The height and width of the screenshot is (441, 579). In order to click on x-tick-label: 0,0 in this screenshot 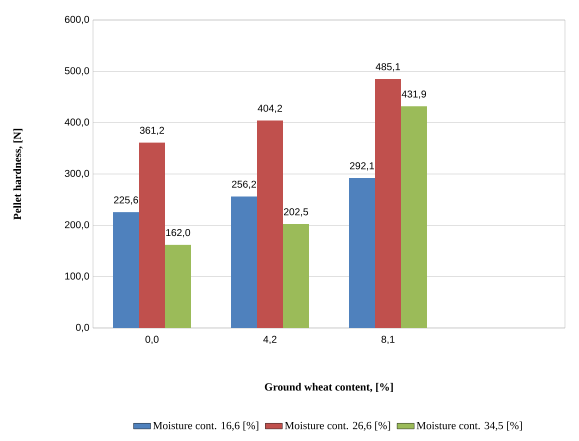, I will do `click(152, 340)`.